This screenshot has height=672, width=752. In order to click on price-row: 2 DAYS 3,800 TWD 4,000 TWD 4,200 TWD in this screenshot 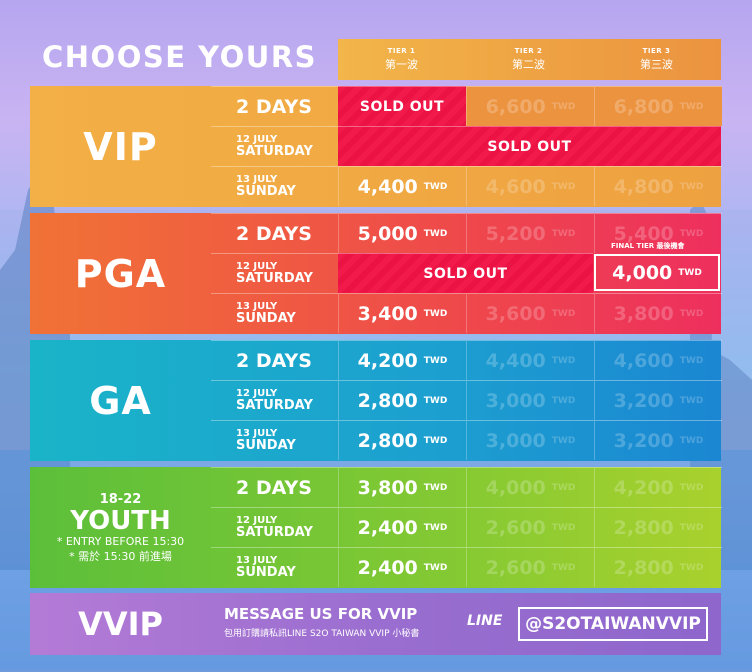, I will do `click(466, 487)`.